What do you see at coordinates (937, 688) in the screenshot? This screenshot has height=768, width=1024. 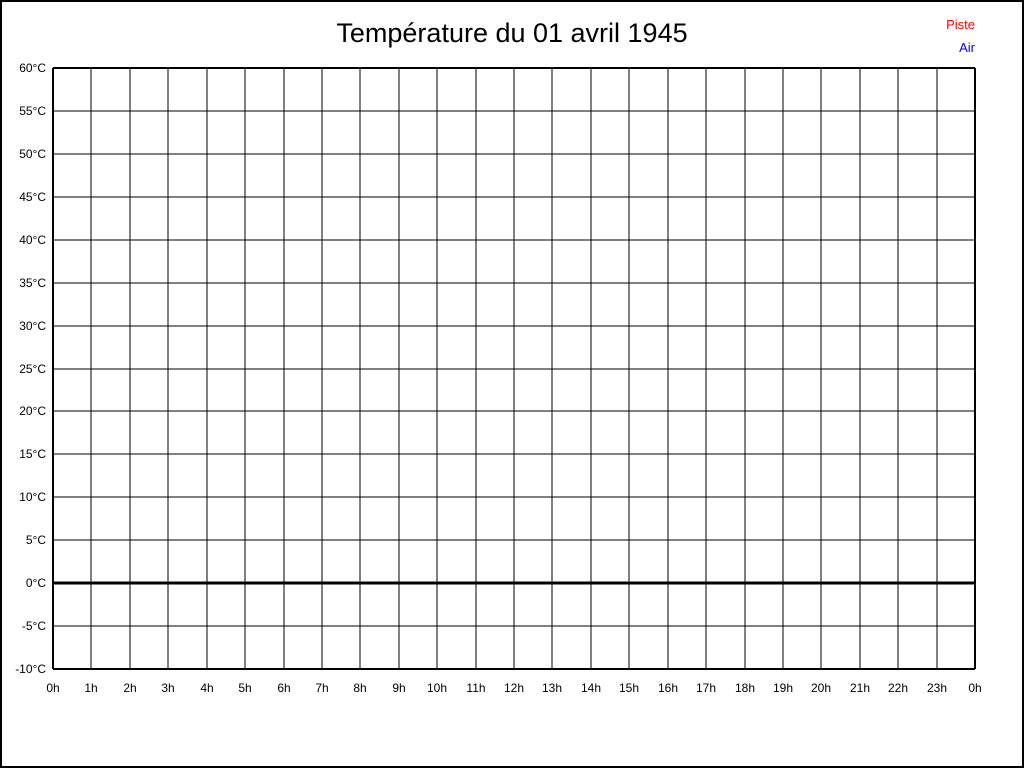 I see `x-tick-label: 23h` at bounding box center [937, 688].